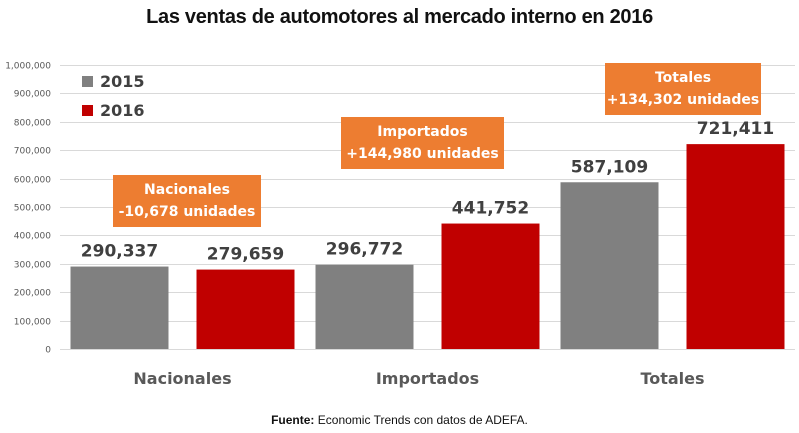 This screenshot has width=799, height=433. What do you see at coordinates (32, 237) in the screenshot?
I see `y-tick-label: 400,000` at bounding box center [32, 237].